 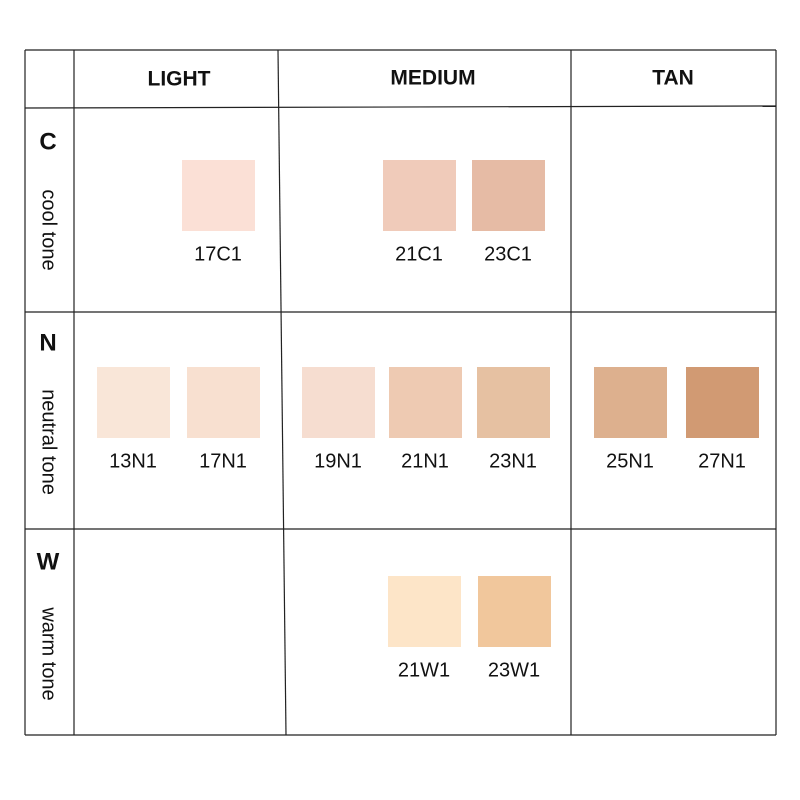 What do you see at coordinates (47, 342) in the screenshot?
I see `row-letter: N` at bounding box center [47, 342].